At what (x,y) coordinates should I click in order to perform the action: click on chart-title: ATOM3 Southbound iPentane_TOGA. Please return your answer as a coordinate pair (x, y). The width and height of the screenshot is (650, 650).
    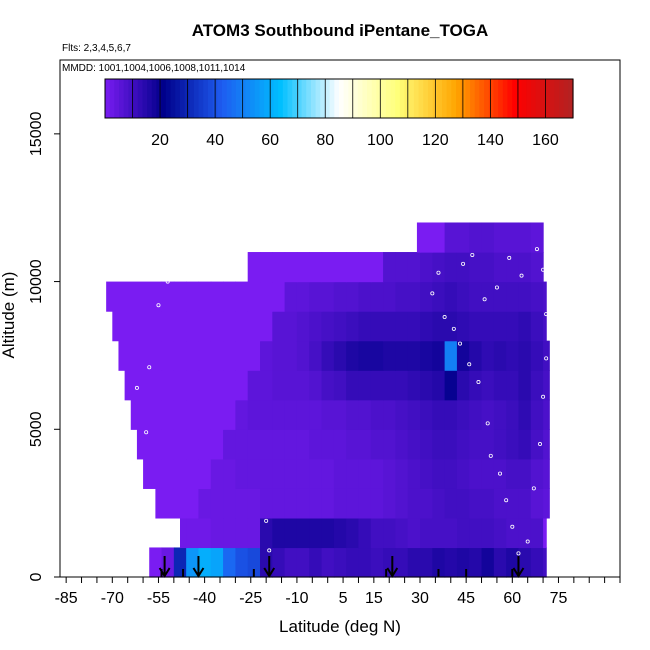
    Looking at the image, I should click on (340, 30).